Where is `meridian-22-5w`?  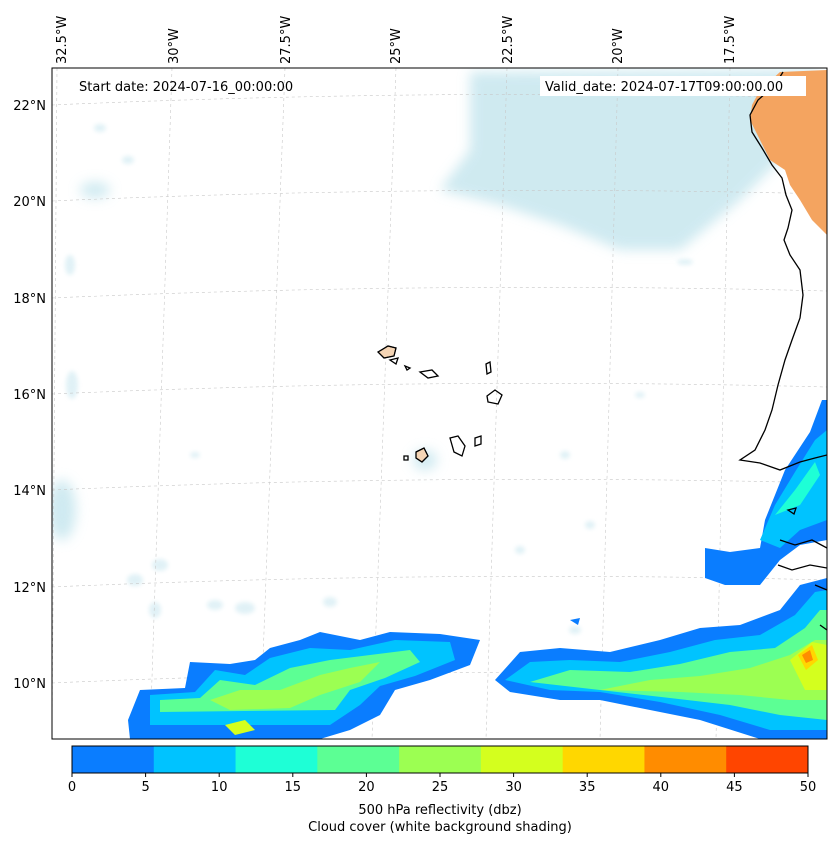 meridian-22-5w is located at coordinates (496, 403).